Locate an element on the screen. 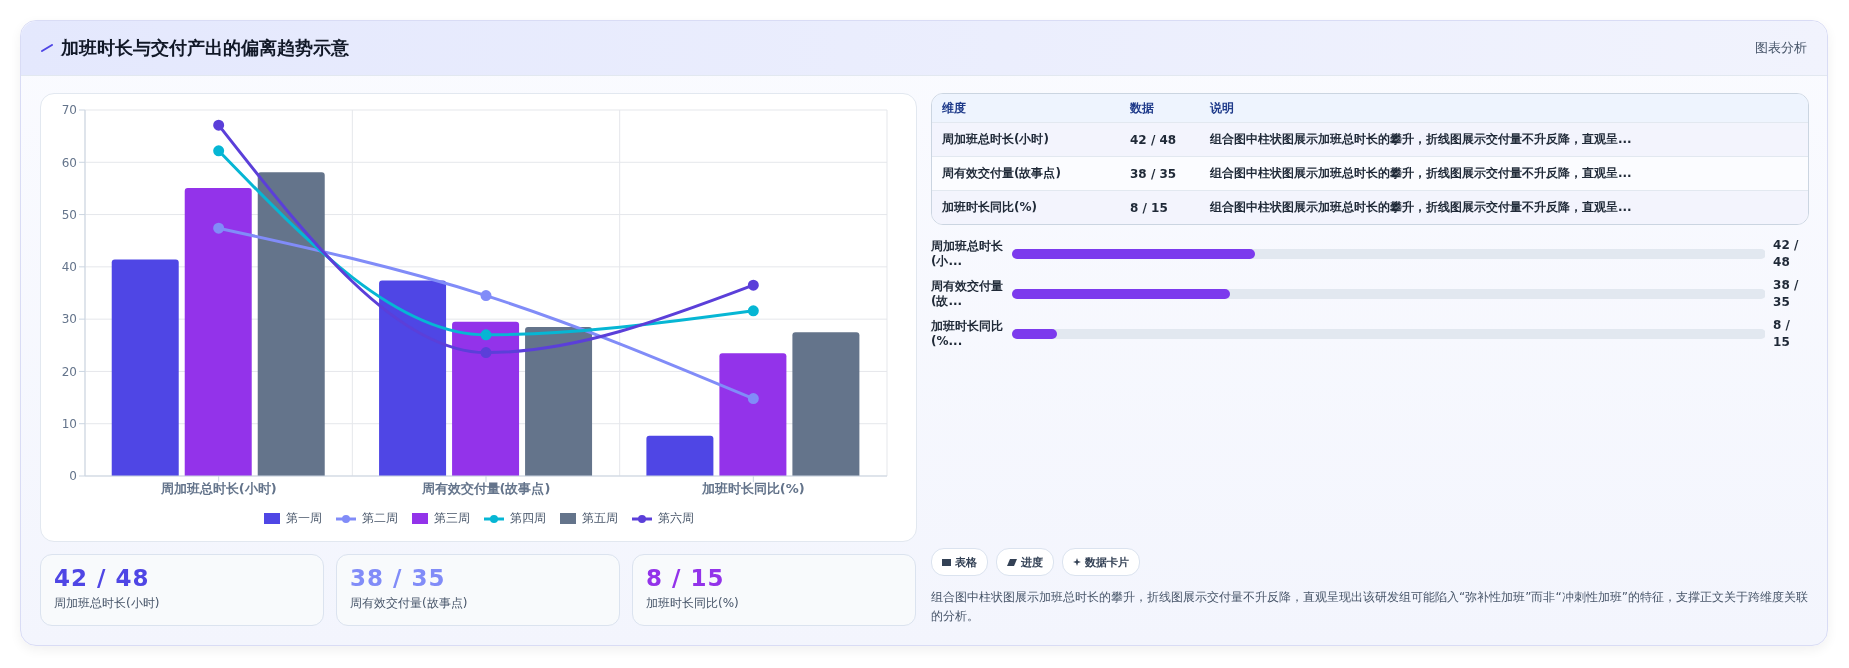 The width and height of the screenshot is (1849, 668). text: 维度 is located at coordinates (954, 108).